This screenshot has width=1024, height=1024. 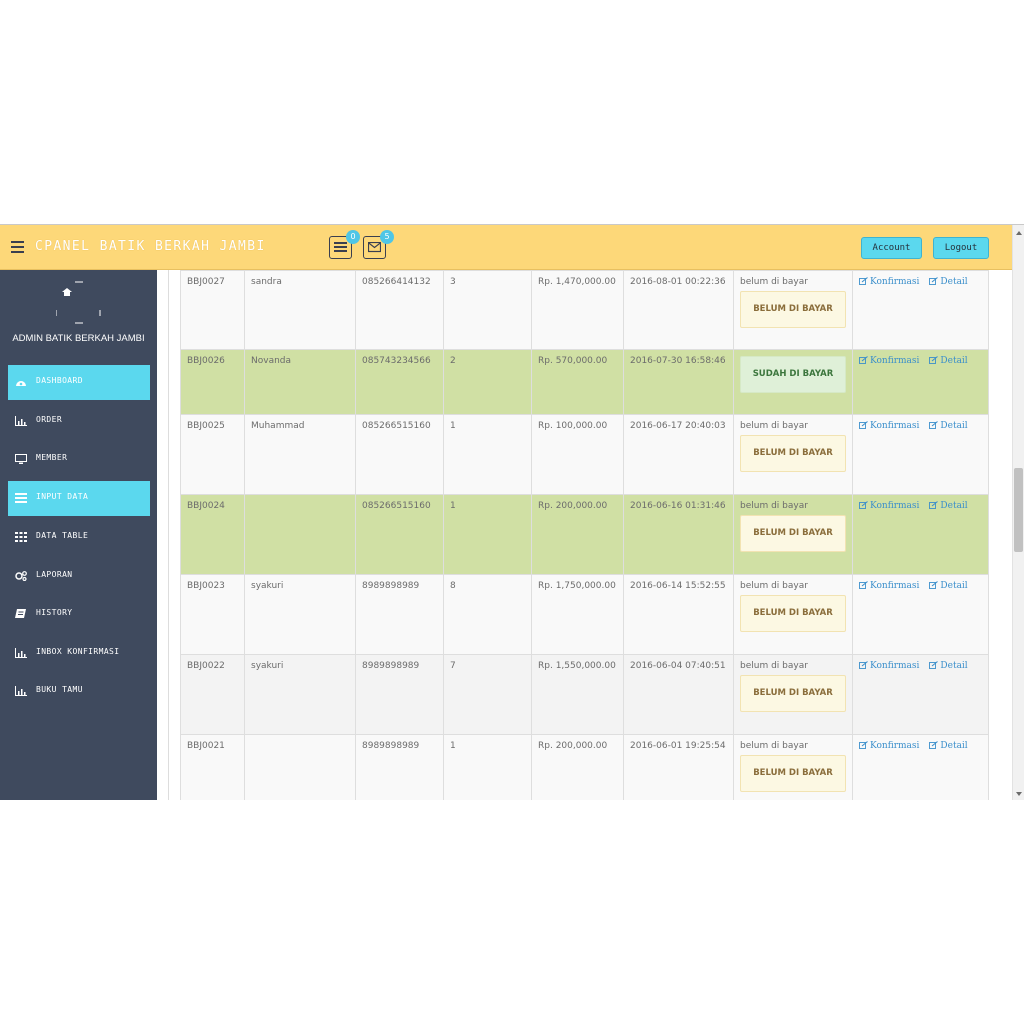 What do you see at coordinates (487, 382) in the screenshot?
I see `quantity-cell: 2` at bounding box center [487, 382].